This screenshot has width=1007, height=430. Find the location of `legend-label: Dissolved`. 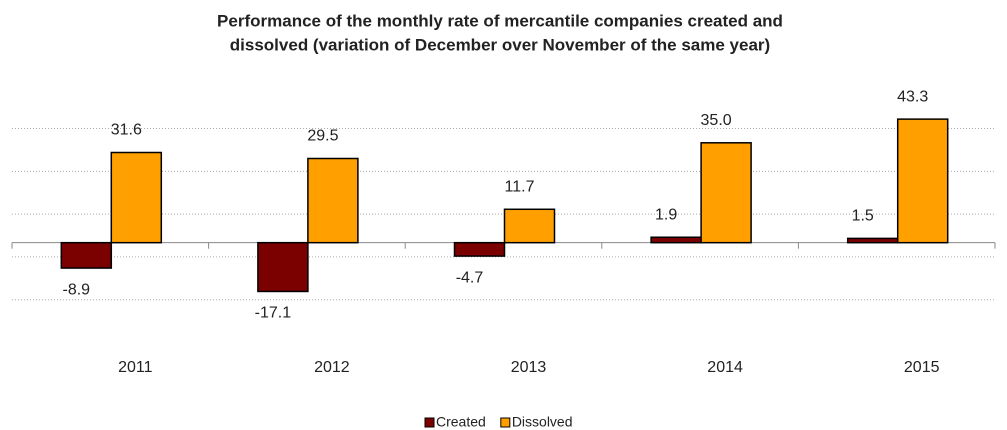

legend-label: Dissolved is located at coordinates (542, 422).